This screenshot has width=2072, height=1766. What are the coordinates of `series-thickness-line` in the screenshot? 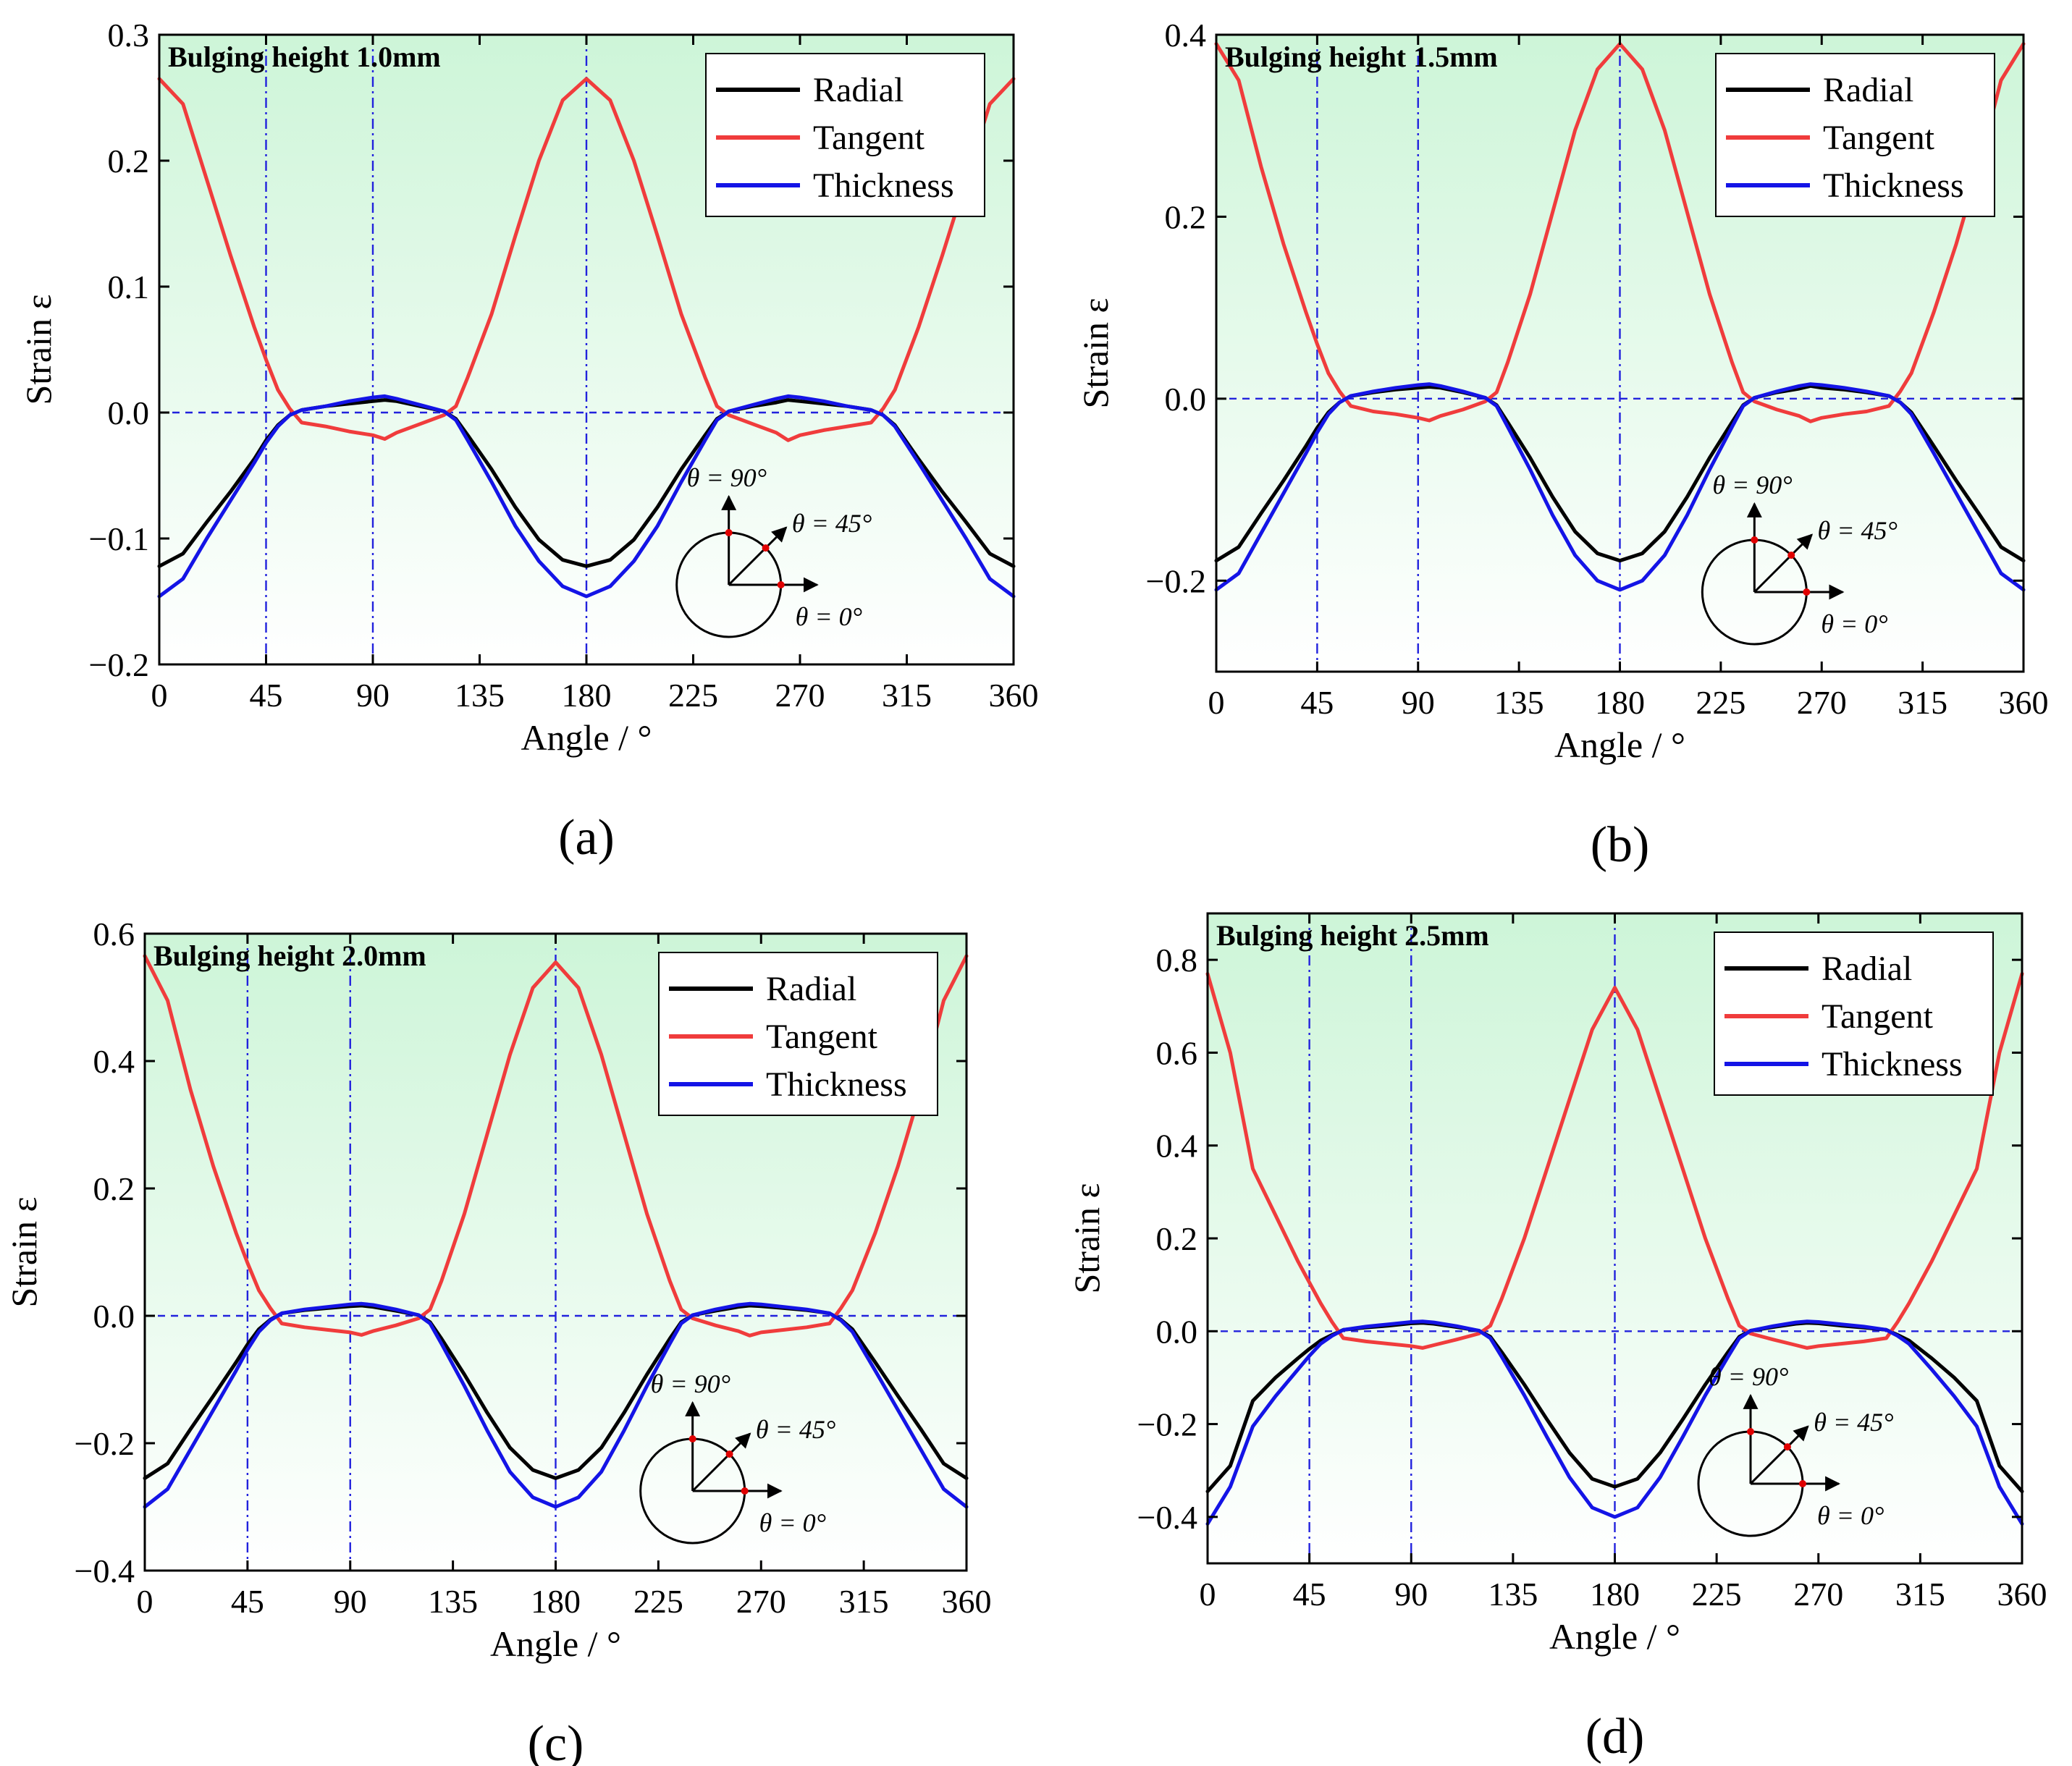 It's located at (556, 1405).